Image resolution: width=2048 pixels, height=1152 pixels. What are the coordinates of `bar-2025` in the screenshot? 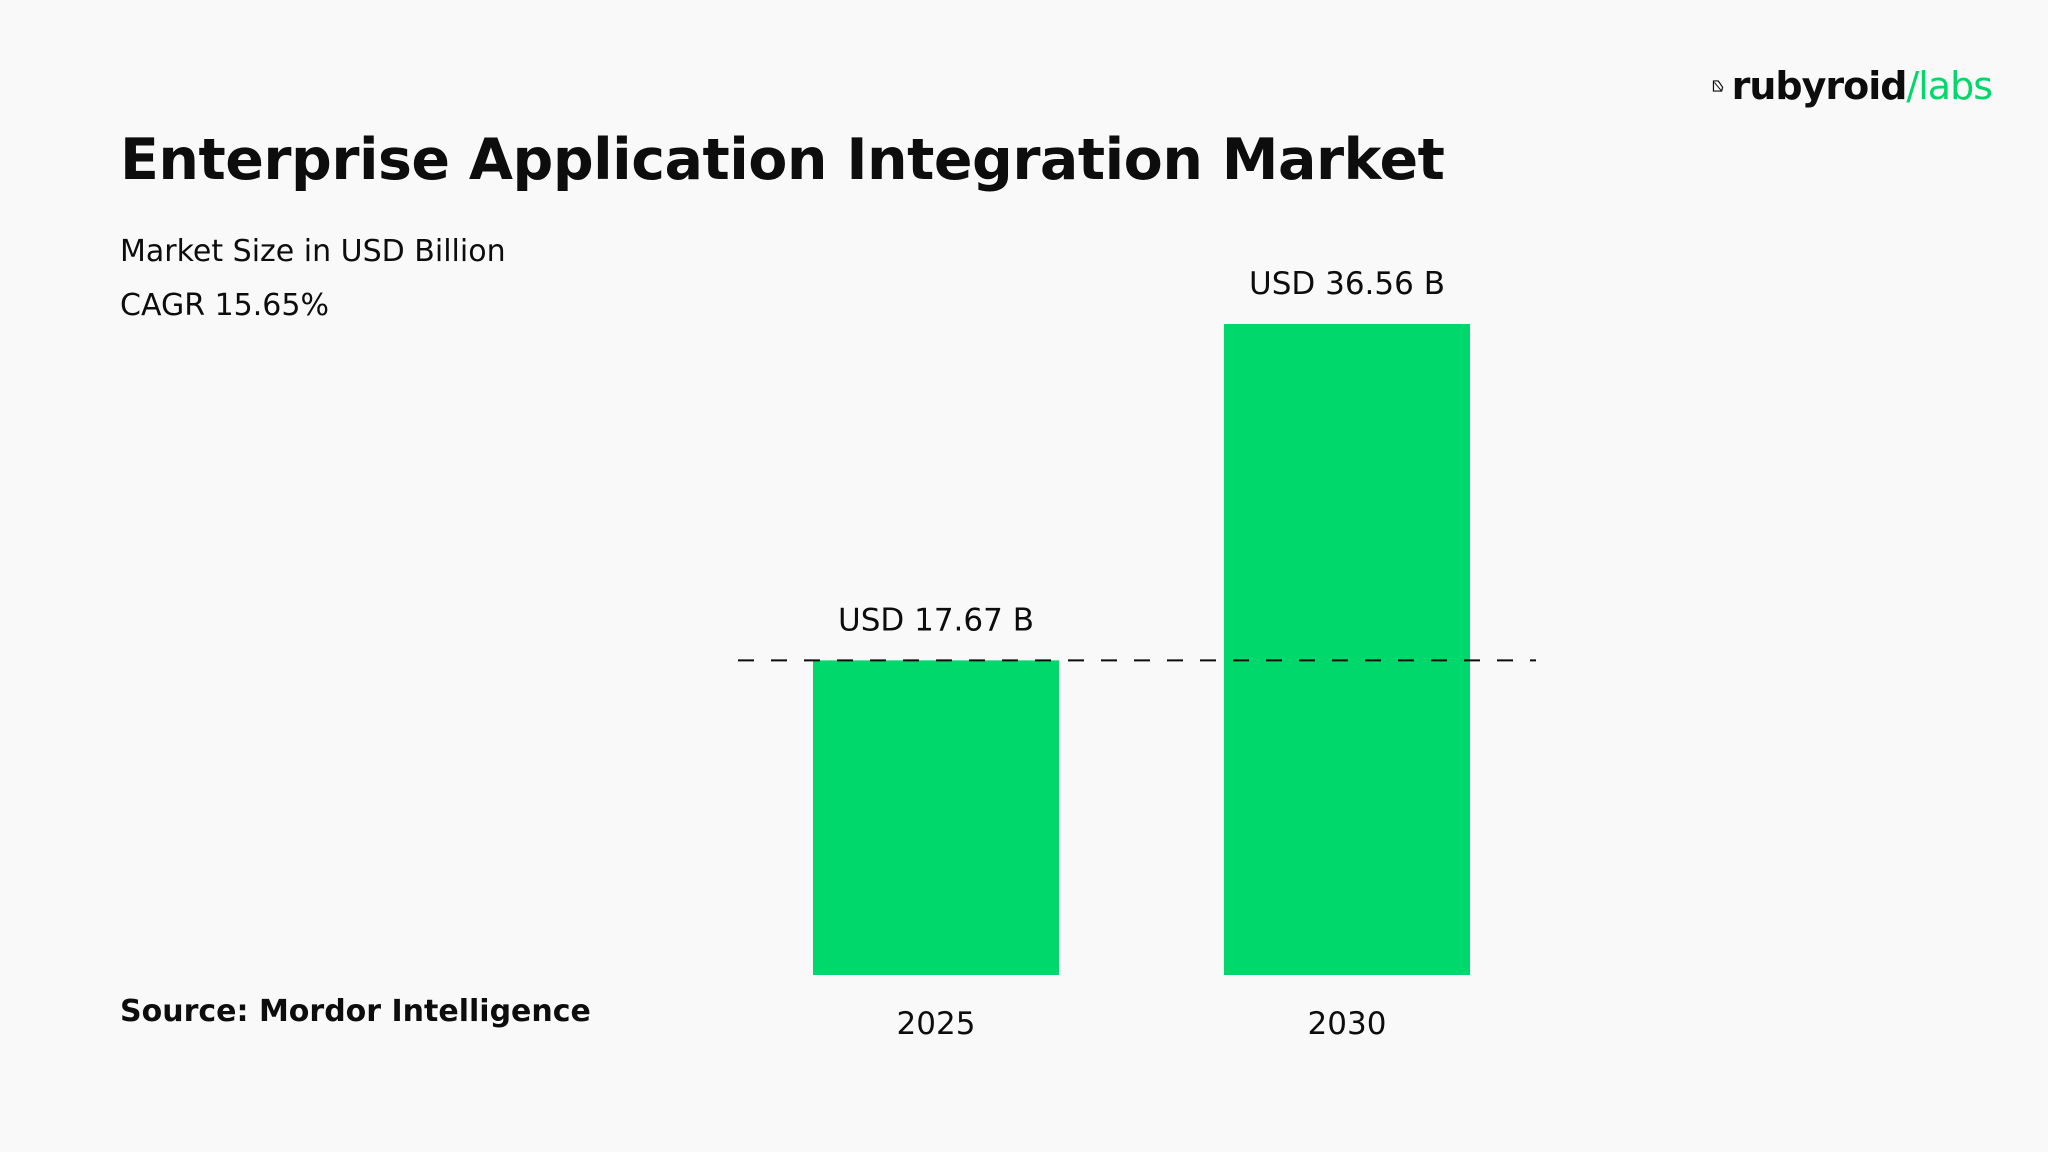 It's located at (936, 817).